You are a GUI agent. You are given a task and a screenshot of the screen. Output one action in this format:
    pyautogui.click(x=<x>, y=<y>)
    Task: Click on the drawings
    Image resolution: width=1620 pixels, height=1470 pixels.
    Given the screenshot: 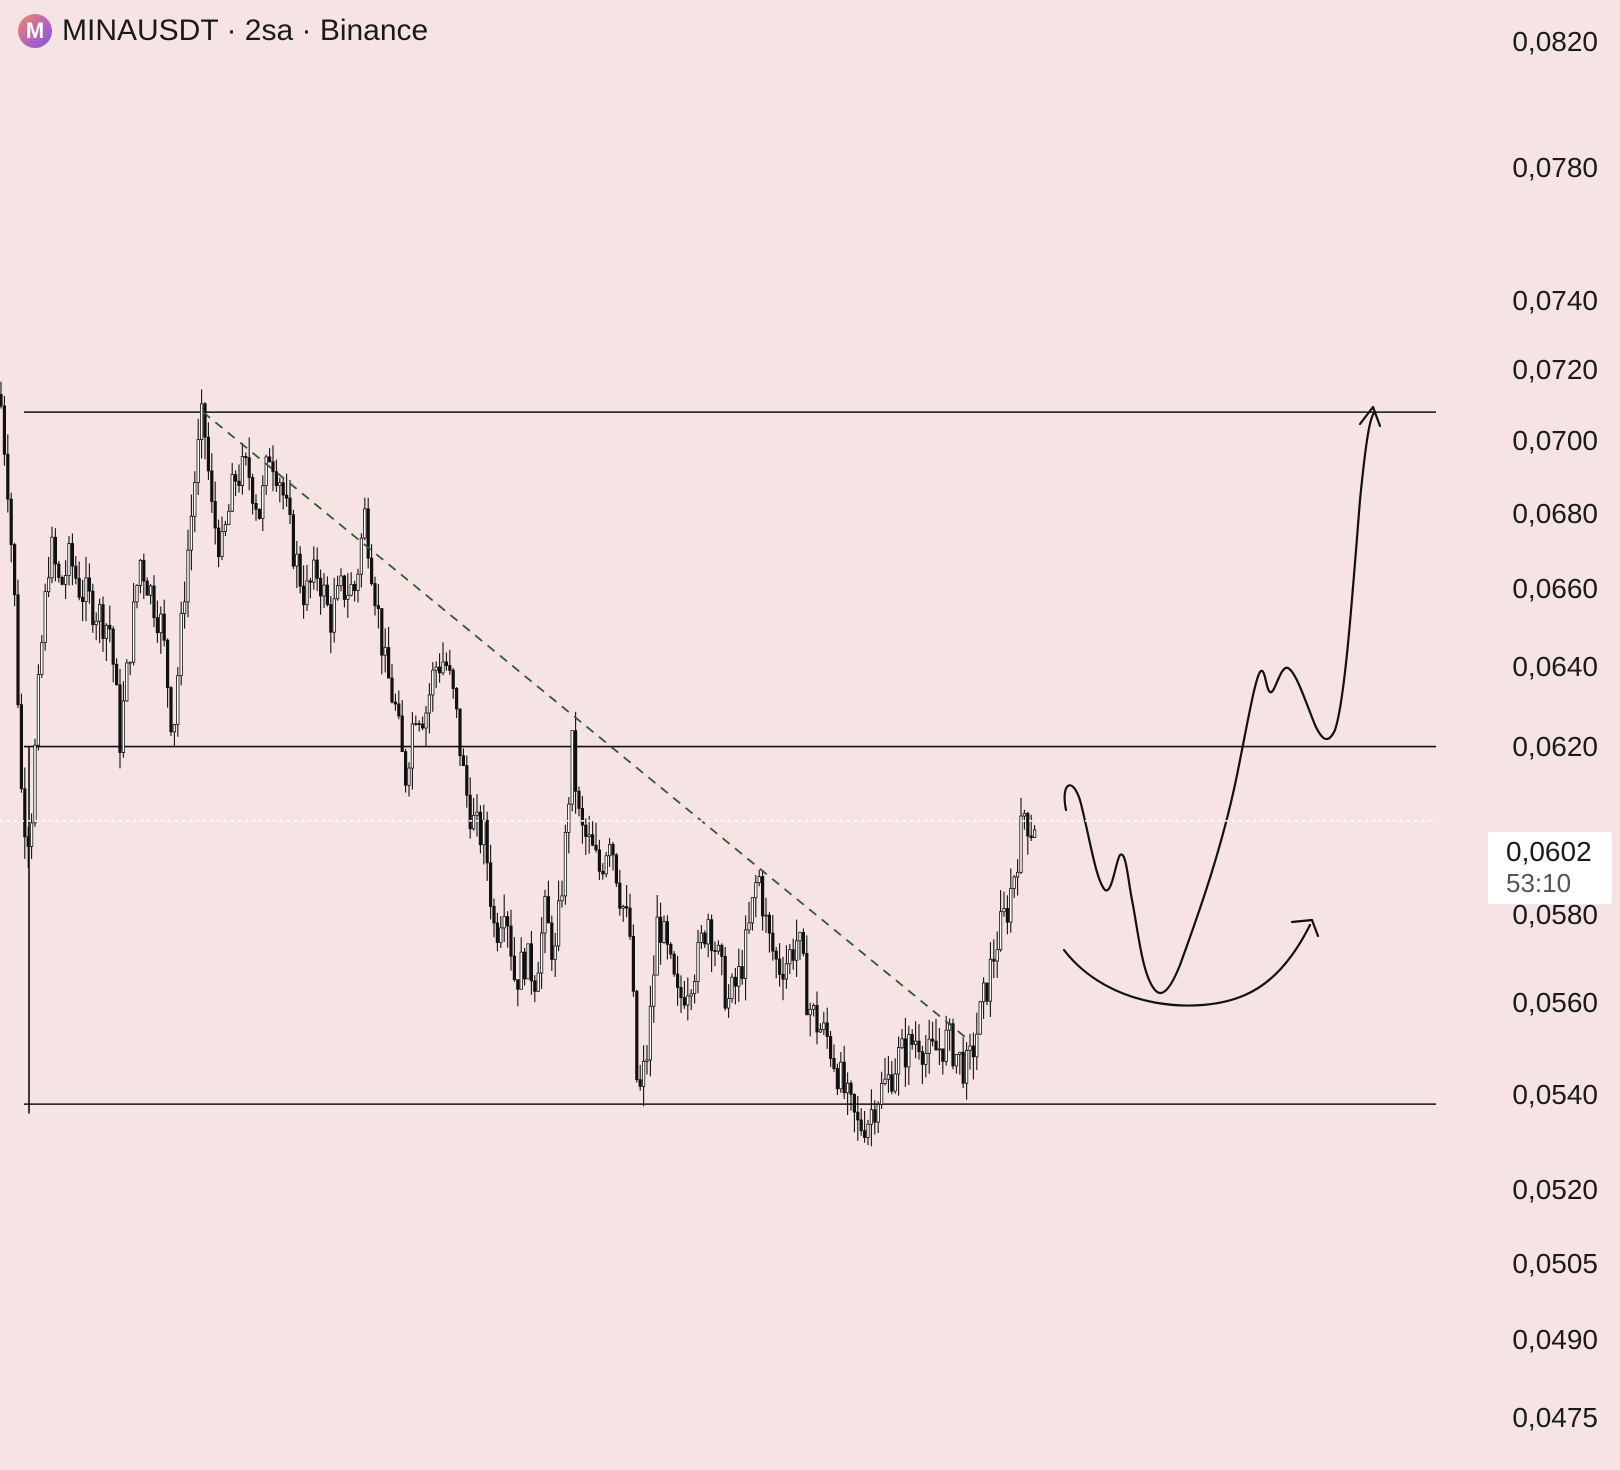 What is the action you would take?
    pyautogui.click(x=1222, y=706)
    